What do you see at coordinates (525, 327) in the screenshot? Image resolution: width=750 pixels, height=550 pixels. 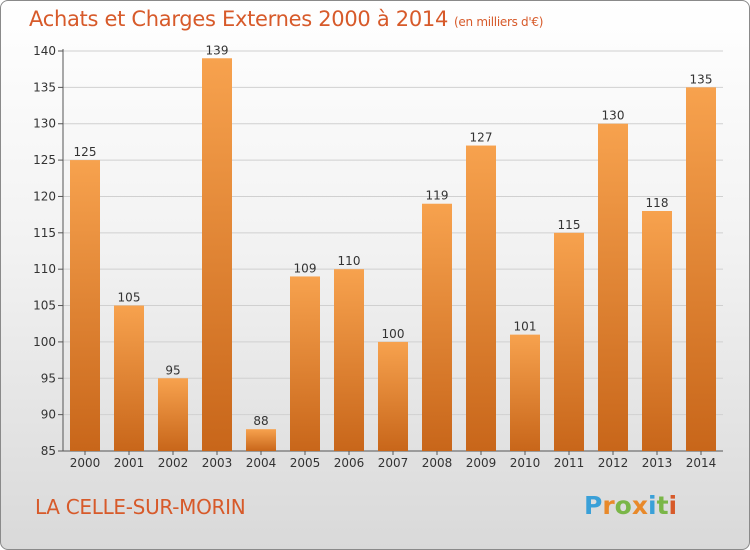 I see `data-label: 101` at bounding box center [525, 327].